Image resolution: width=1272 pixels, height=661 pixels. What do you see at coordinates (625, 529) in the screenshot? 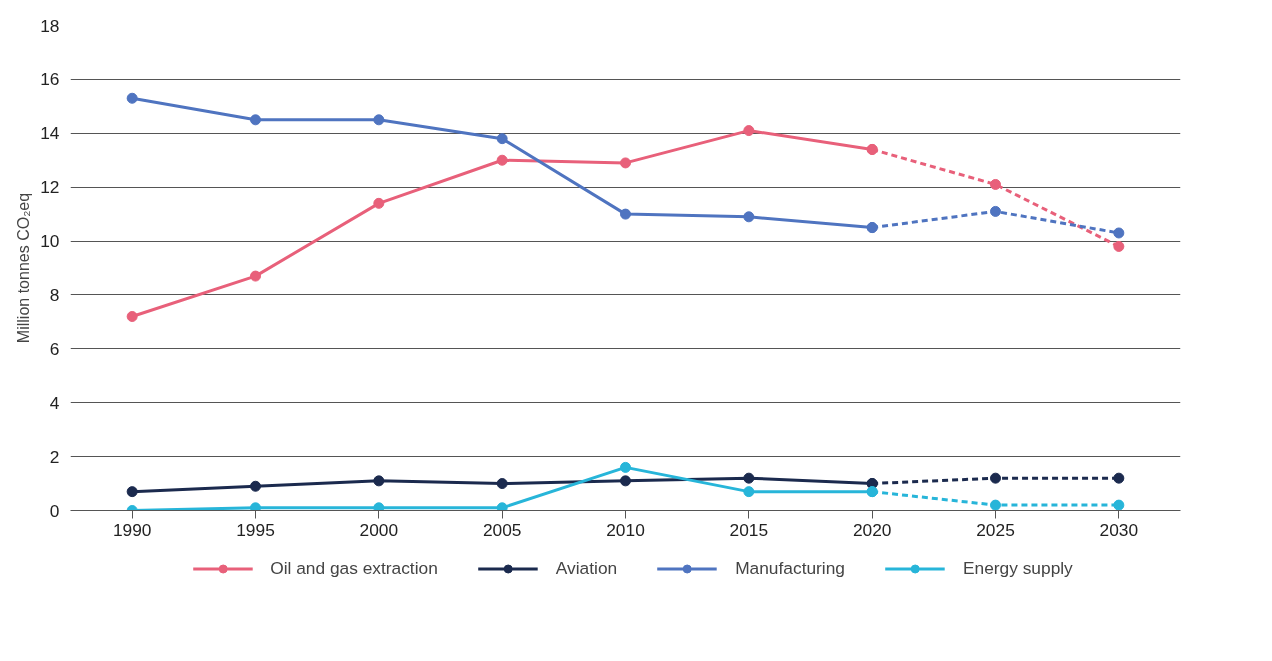
I see `x-tick-label: 2010` at bounding box center [625, 529].